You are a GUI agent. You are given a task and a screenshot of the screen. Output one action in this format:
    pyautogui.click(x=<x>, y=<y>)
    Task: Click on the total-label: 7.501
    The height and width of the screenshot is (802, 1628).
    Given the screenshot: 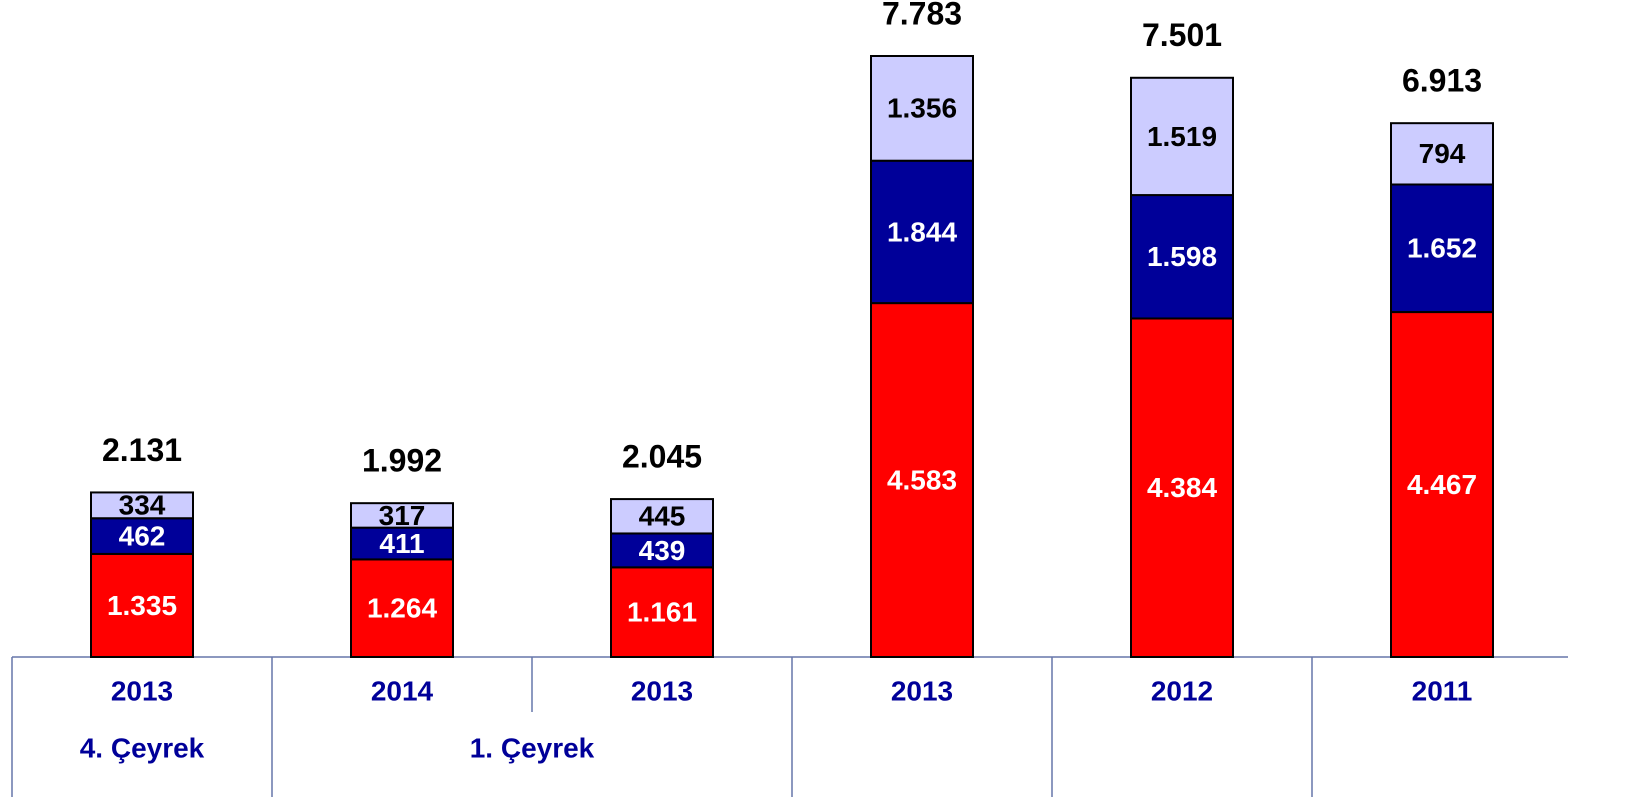 What is the action you would take?
    pyautogui.click(x=1182, y=35)
    